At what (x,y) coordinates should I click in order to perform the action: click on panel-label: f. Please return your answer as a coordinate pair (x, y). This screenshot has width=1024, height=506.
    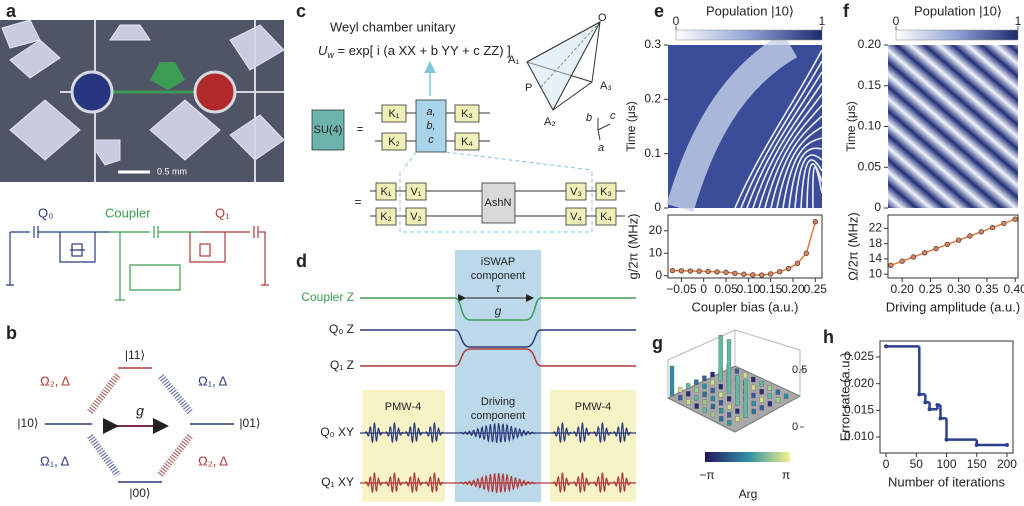
    Looking at the image, I should click on (846, 11).